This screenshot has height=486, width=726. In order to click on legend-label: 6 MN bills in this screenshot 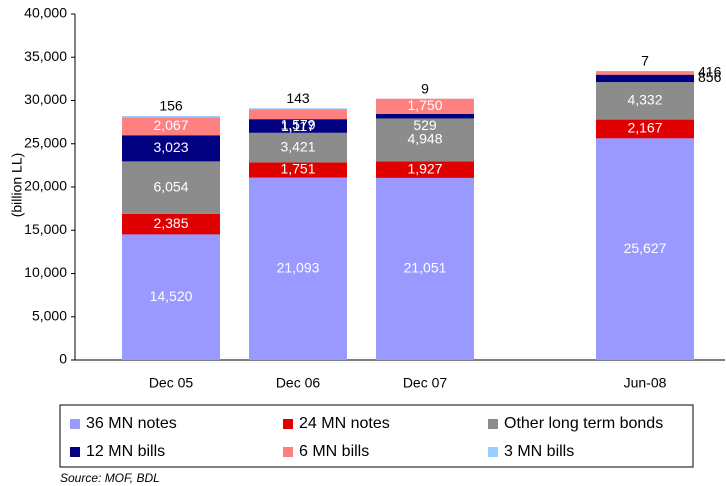, I will do `click(334, 451)`.